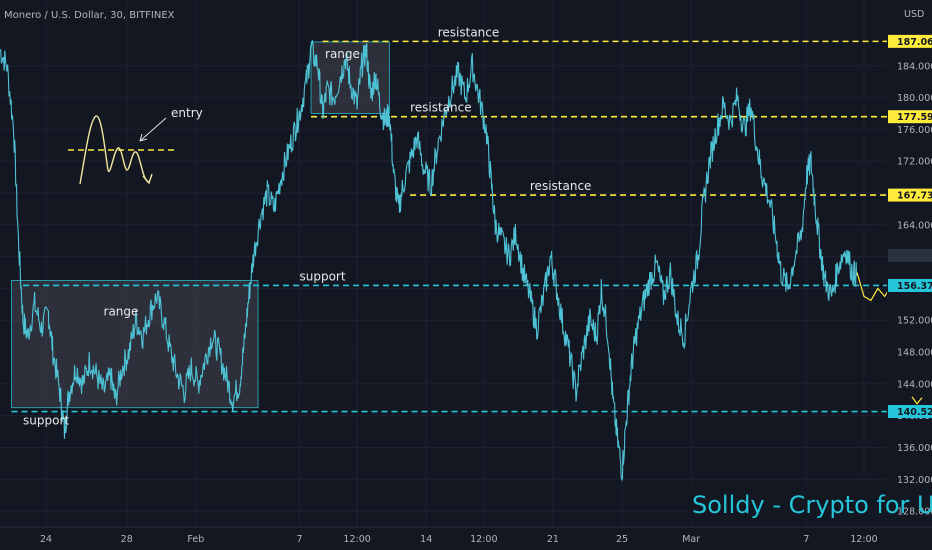 This screenshot has height=550, width=932. Describe the element at coordinates (914, 42) in the screenshot. I see `price-tag-label-0: 187.067` at that location.